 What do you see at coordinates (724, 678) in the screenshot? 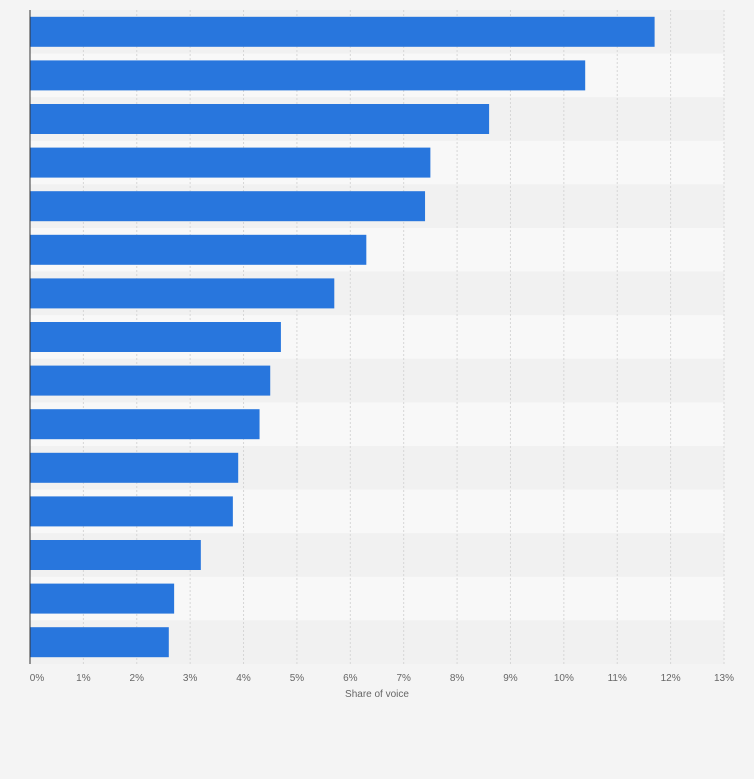
I see `x-tick-label: 13%` at bounding box center [724, 678].